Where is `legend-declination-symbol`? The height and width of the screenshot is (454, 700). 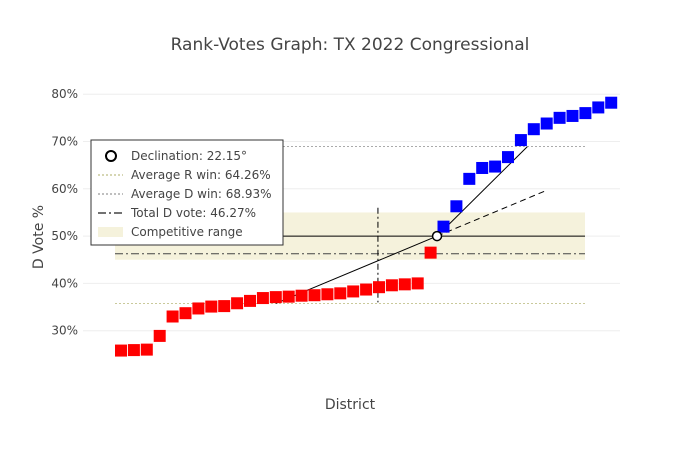
legend-declination-symbol is located at coordinates (111, 156).